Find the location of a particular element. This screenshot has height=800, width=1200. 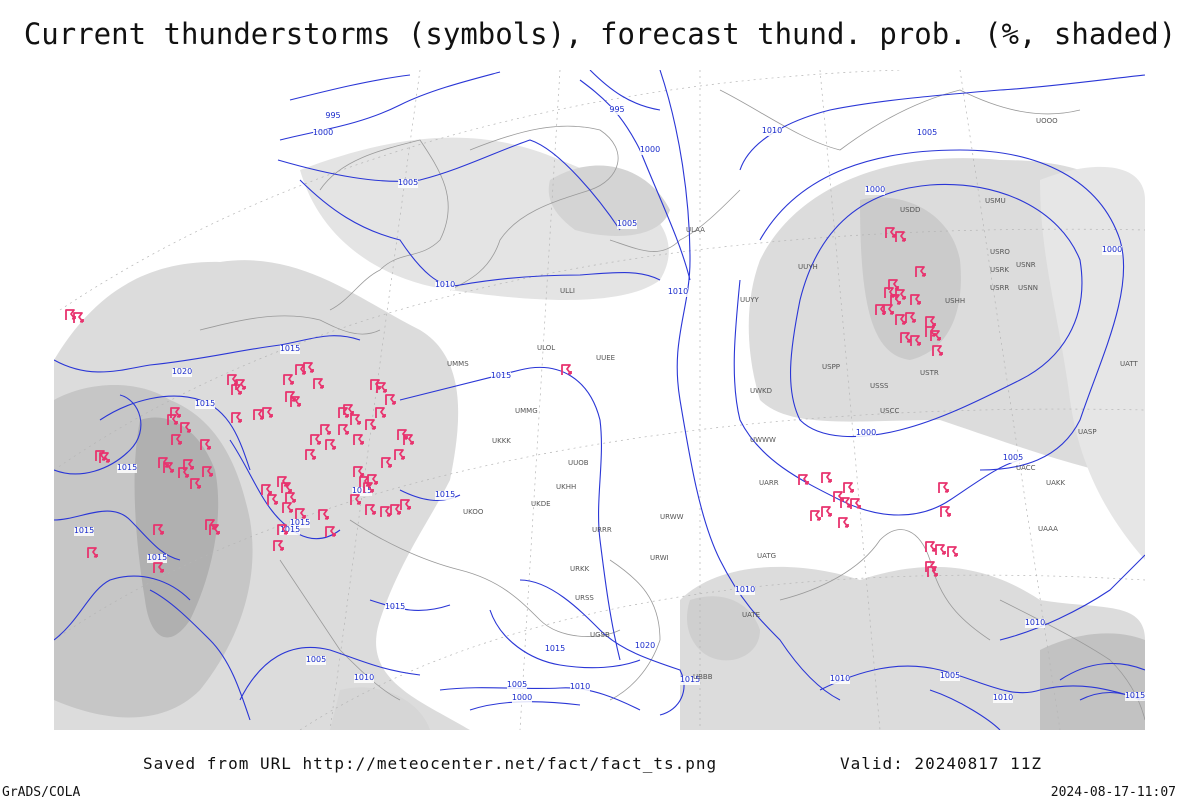

station-code: USRR is located at coordinates (999, 288).